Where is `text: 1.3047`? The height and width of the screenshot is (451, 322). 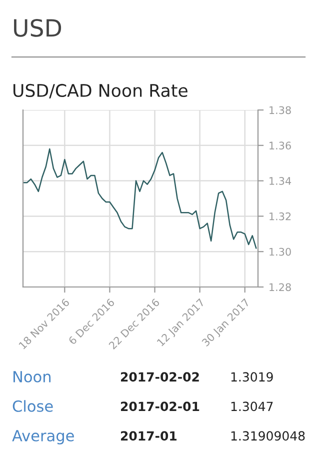 text: 1.3047 is located at coordinates (252, 407).